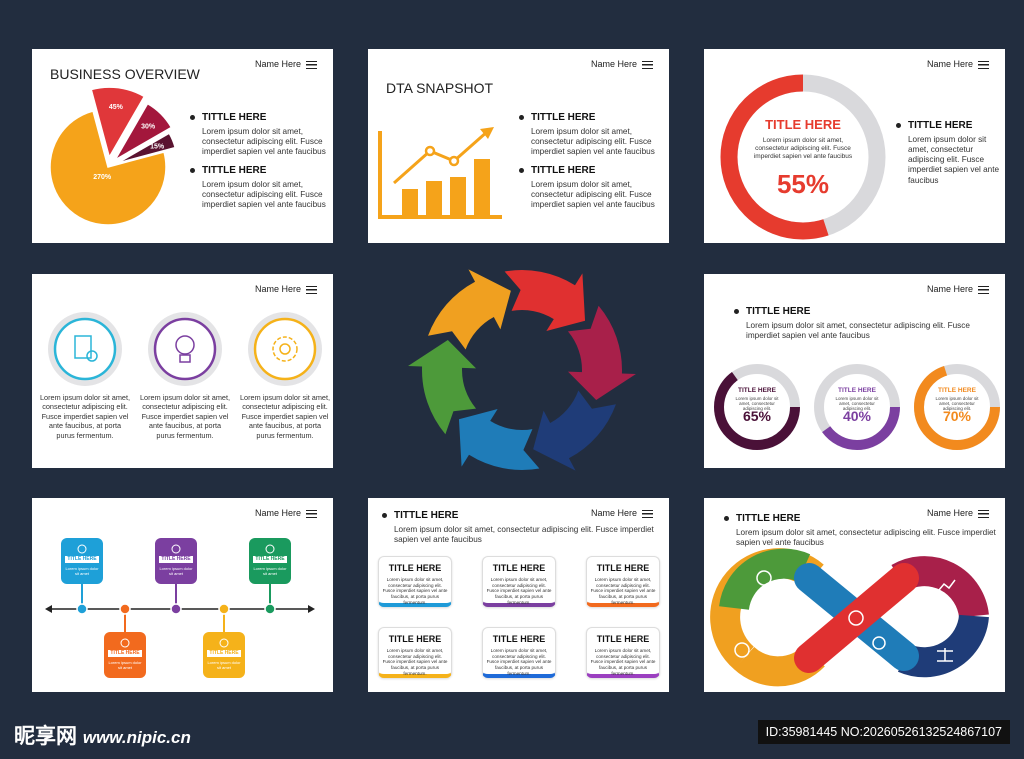 This screenshot has width=1024, height=759. I want to click on ring-chart, so click(803, 157).